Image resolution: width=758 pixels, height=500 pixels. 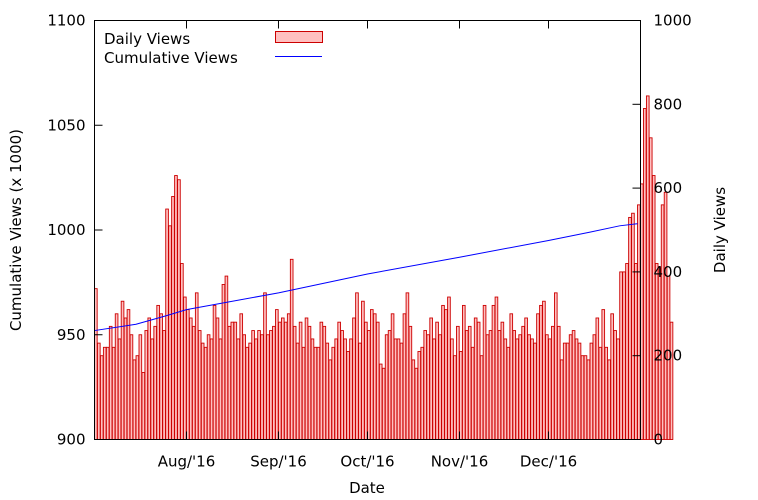 I want to click on legend-label-daily-views: Daily Views, so click(x=147, y=39).